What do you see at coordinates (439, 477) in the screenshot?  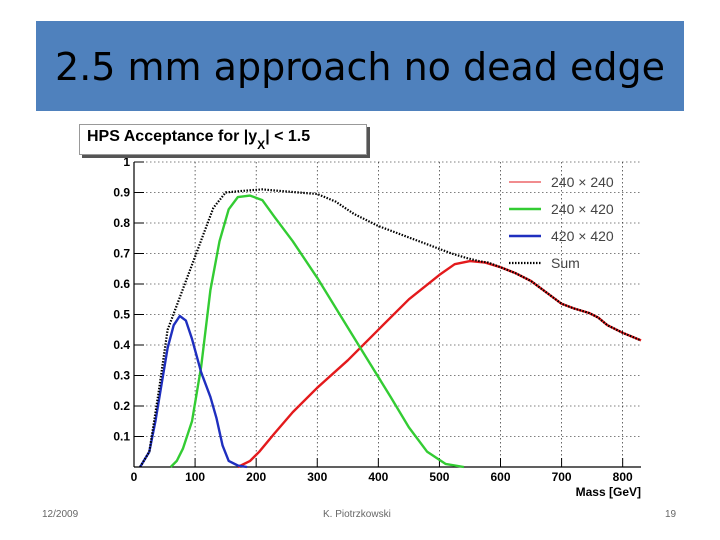 I see `x-tick-label: 500` at bounding box center [439, 477].